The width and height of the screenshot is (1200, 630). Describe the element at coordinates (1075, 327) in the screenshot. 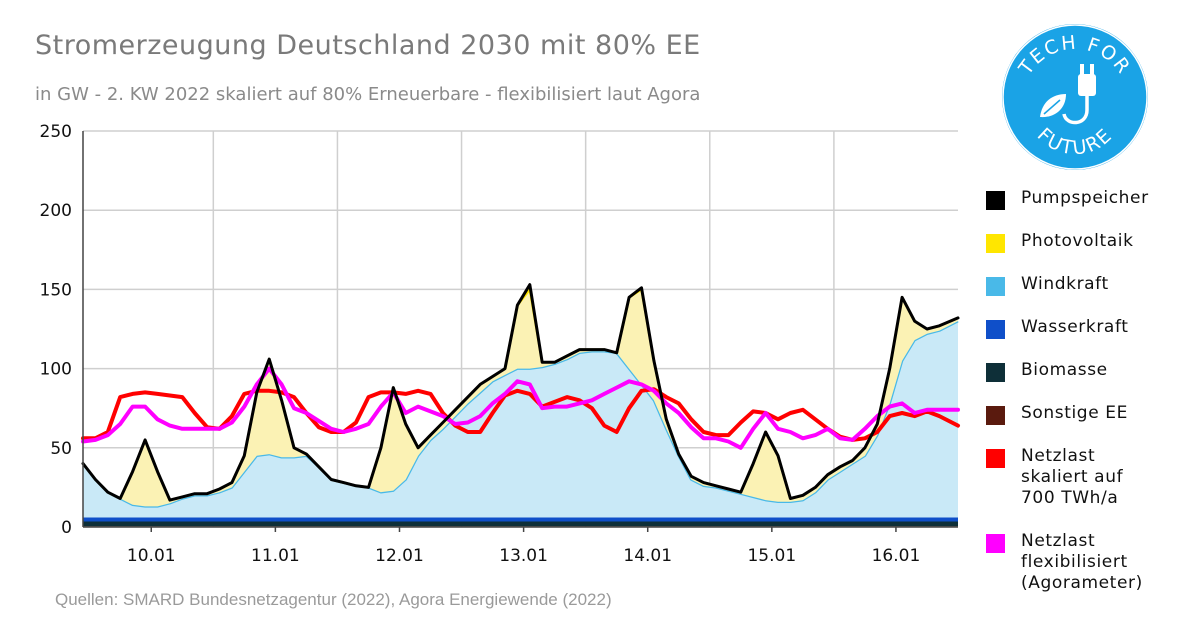

I see `legend-label: Wasserkraft` at that location.